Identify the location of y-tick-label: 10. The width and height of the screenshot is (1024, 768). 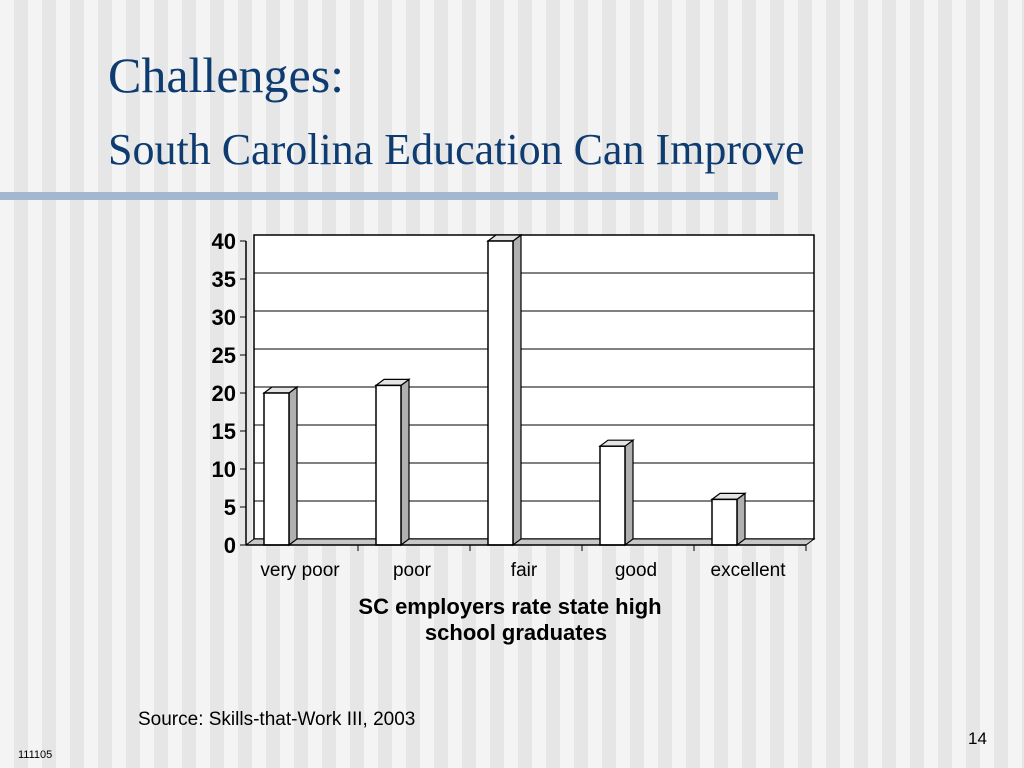
(224, 469).